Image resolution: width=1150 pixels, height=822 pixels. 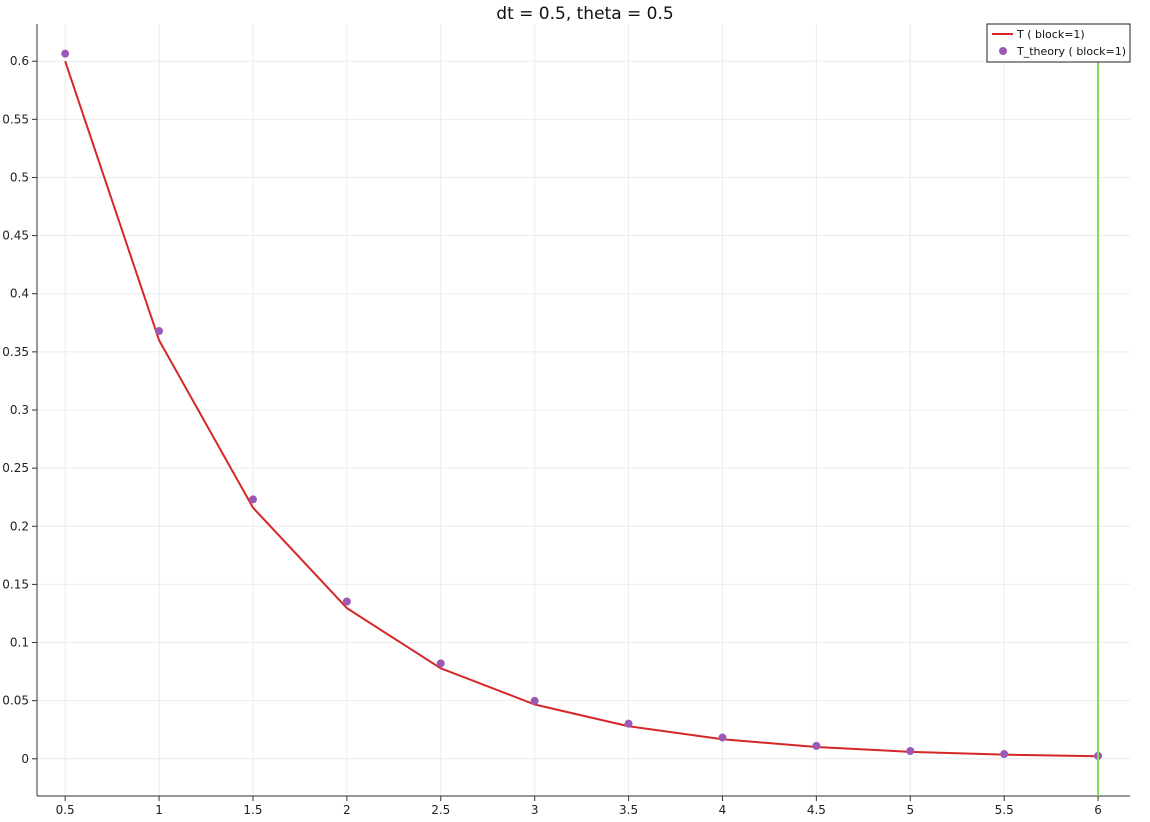 I want to click on x-tick-label: 4, so click(x=723, y=810).